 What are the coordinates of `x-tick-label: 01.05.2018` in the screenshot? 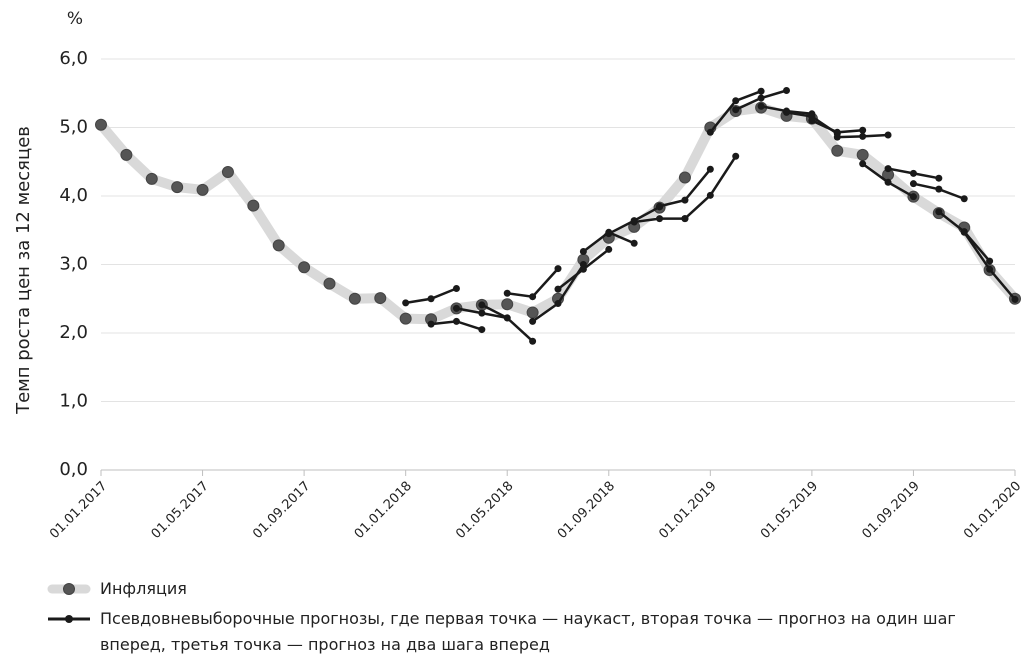 It's located at (484, 510).